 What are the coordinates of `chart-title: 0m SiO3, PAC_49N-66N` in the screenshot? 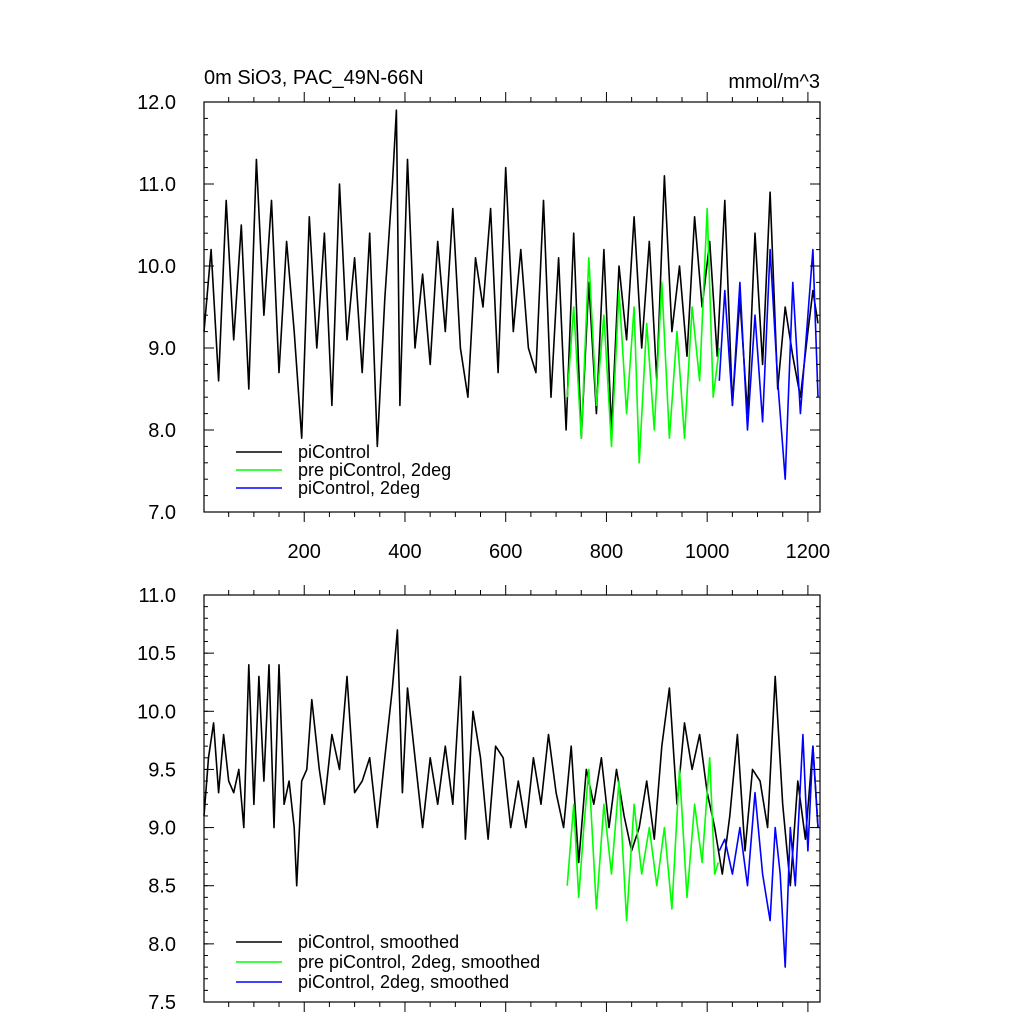 It's located at (314, 78).